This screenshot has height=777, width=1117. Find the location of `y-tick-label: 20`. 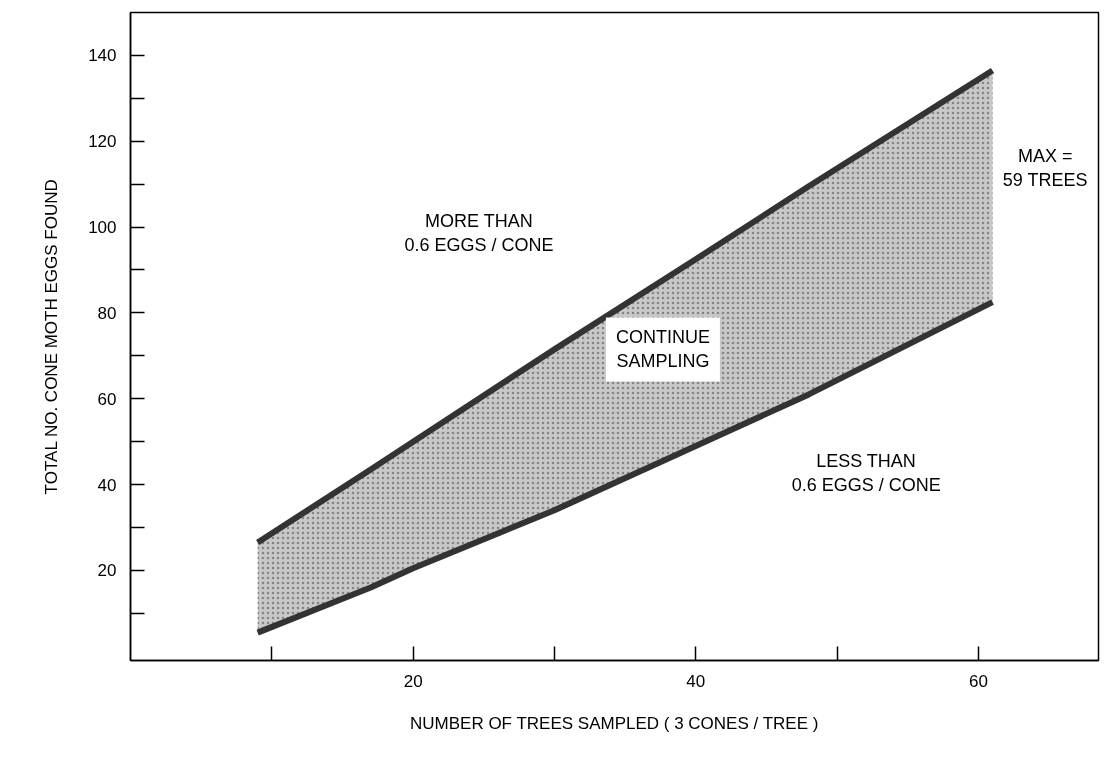

y-tick-label: 20 is located at coordinates (107, 571).